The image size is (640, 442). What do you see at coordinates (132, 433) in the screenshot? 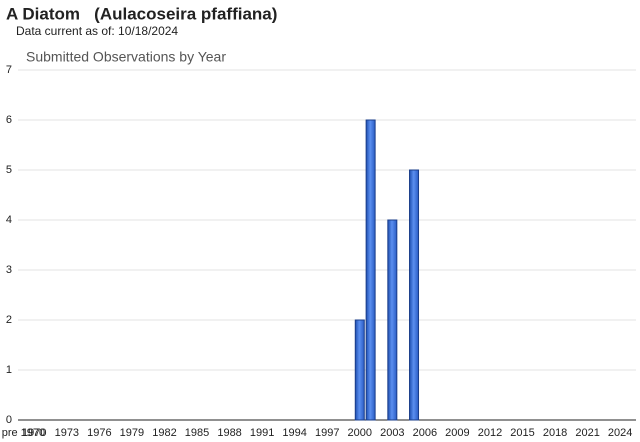
I see `x-tick-label: 1979` at bounding box center [132, 433].